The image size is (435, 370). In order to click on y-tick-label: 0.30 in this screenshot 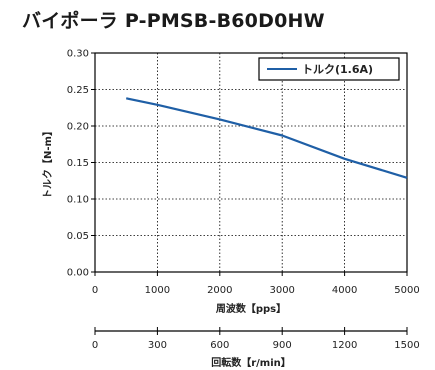, I will do `click(78, 54)`.